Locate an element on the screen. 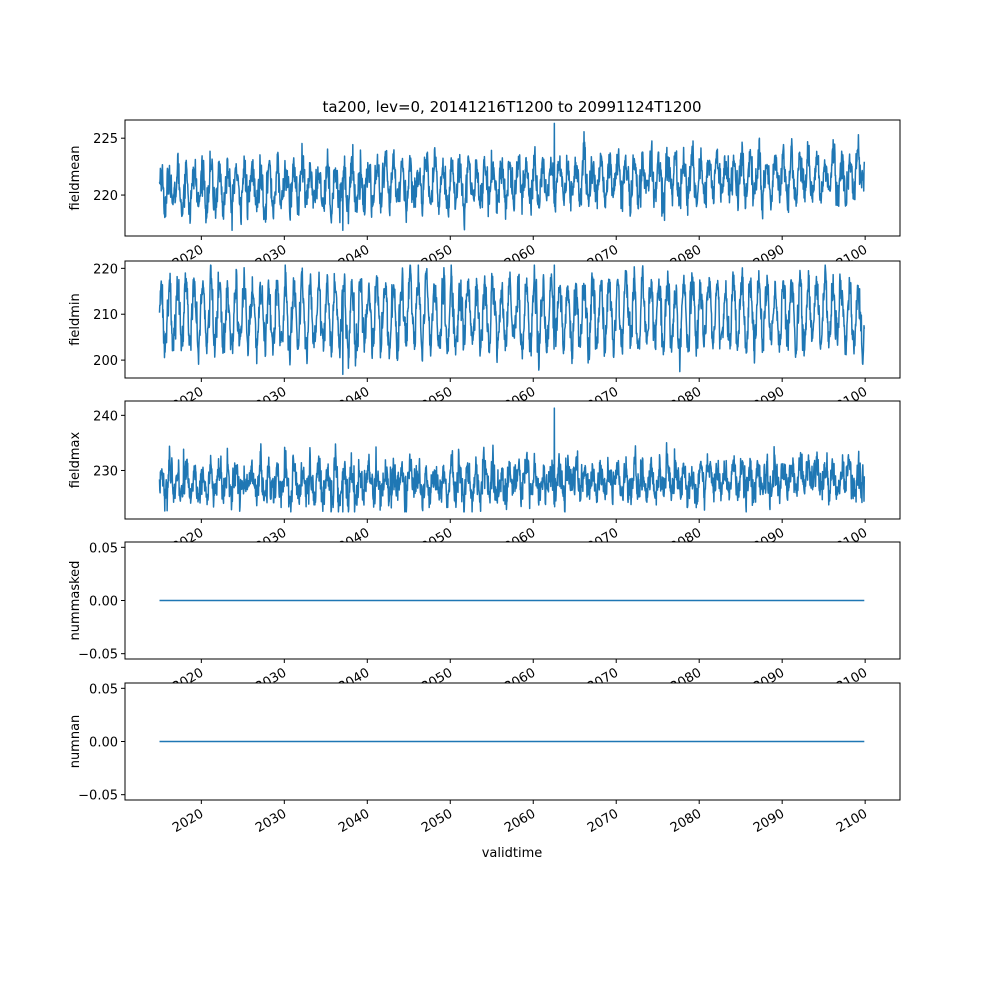 This screenshot has height=1000, width=1000. y-tick-label-numnan: 0.05 is located at coordinates (103, 689).